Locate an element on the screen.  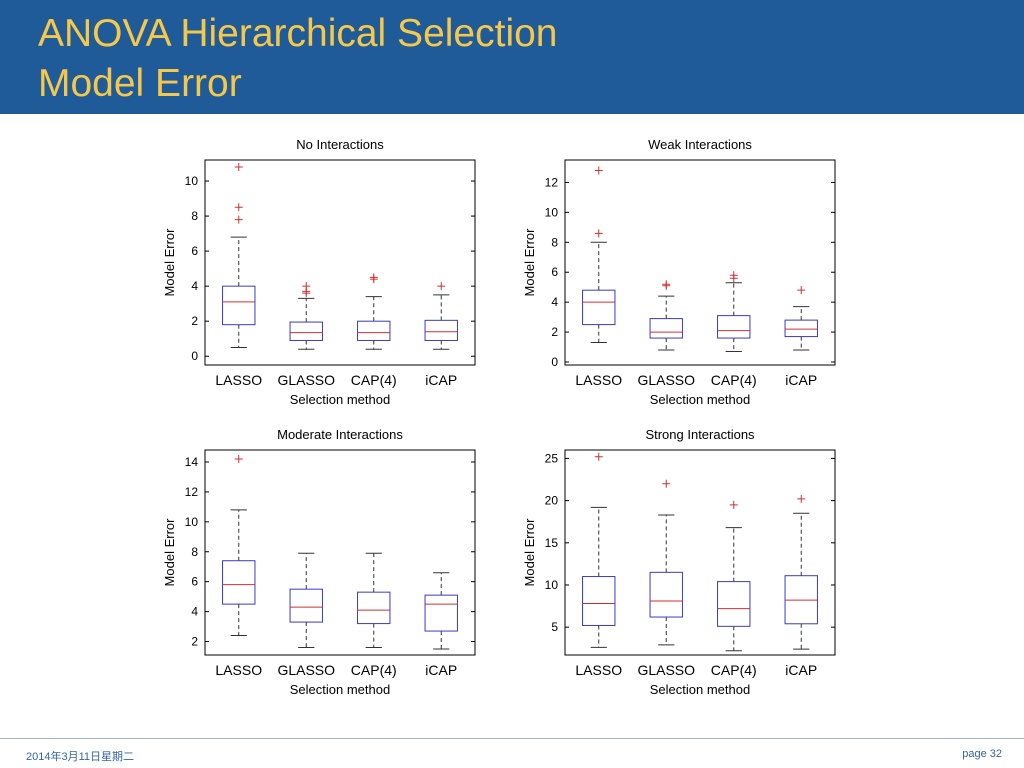
footer-divider is located at coordinates (512, 738).